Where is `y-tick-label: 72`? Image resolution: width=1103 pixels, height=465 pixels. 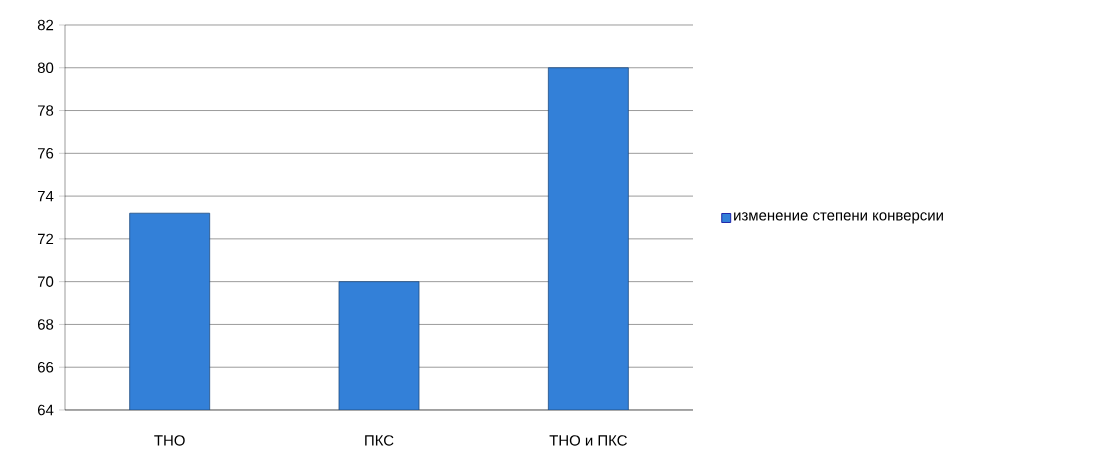 y-tick-label: 72 is located at coordinates (45, 239).